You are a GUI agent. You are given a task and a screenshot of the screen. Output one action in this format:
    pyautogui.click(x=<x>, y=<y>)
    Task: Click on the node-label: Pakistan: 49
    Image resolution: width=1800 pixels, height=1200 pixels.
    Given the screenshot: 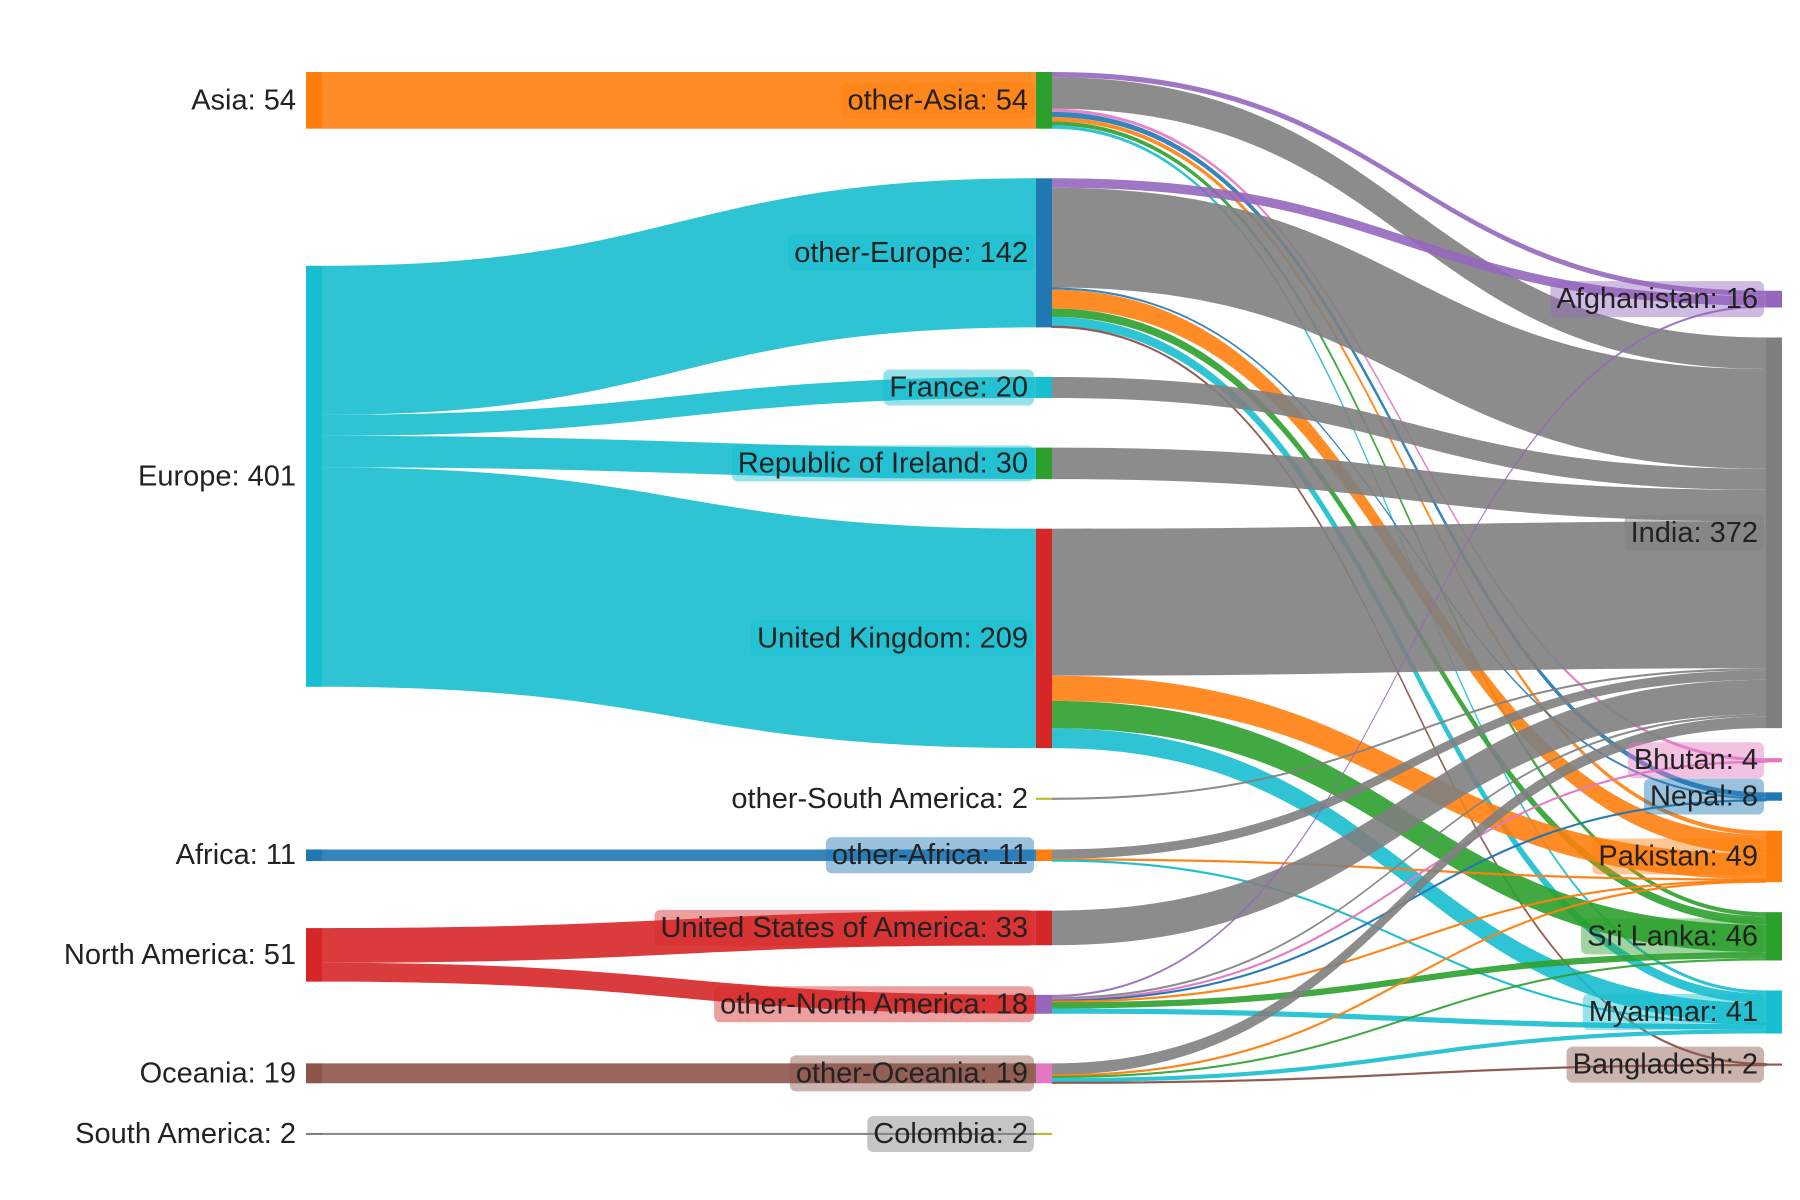 What is the action you would take?
    pyautogui.click(x=1678, y=856)
    